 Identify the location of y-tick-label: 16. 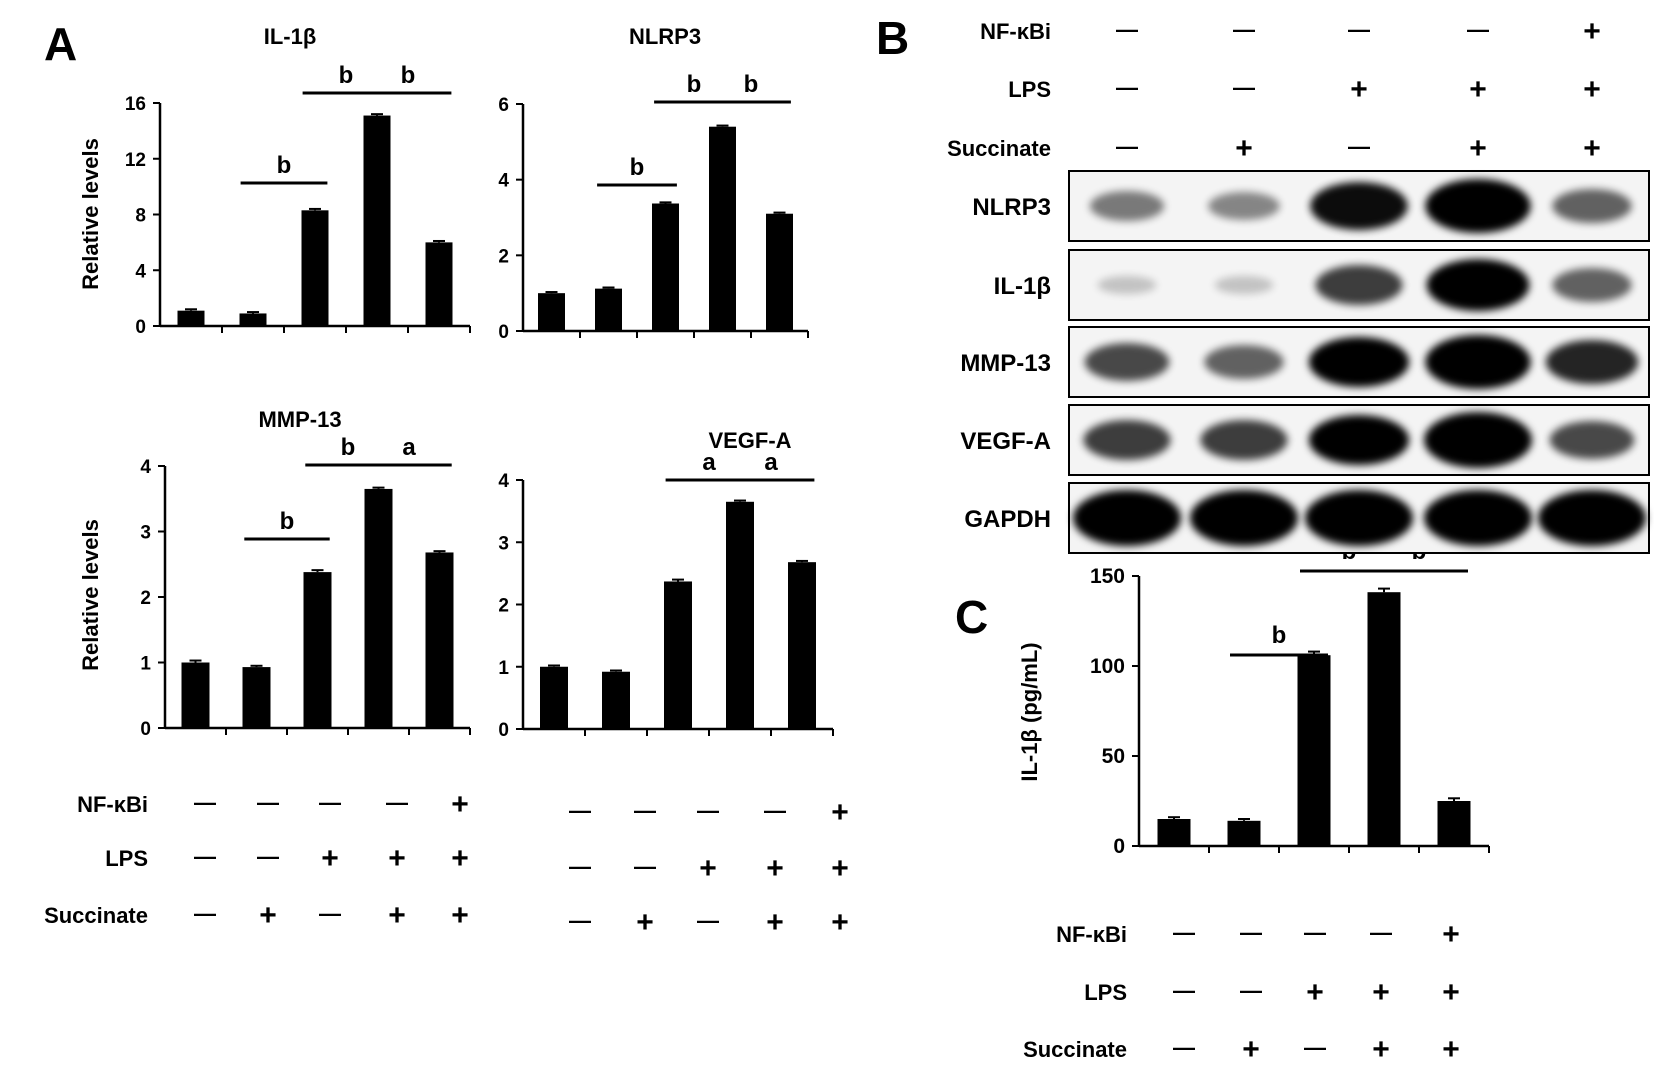
(135, 104).